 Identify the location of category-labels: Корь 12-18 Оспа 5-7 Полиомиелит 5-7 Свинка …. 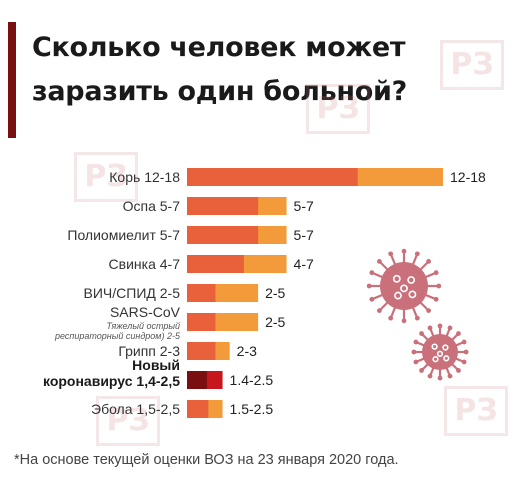
(112, 293).